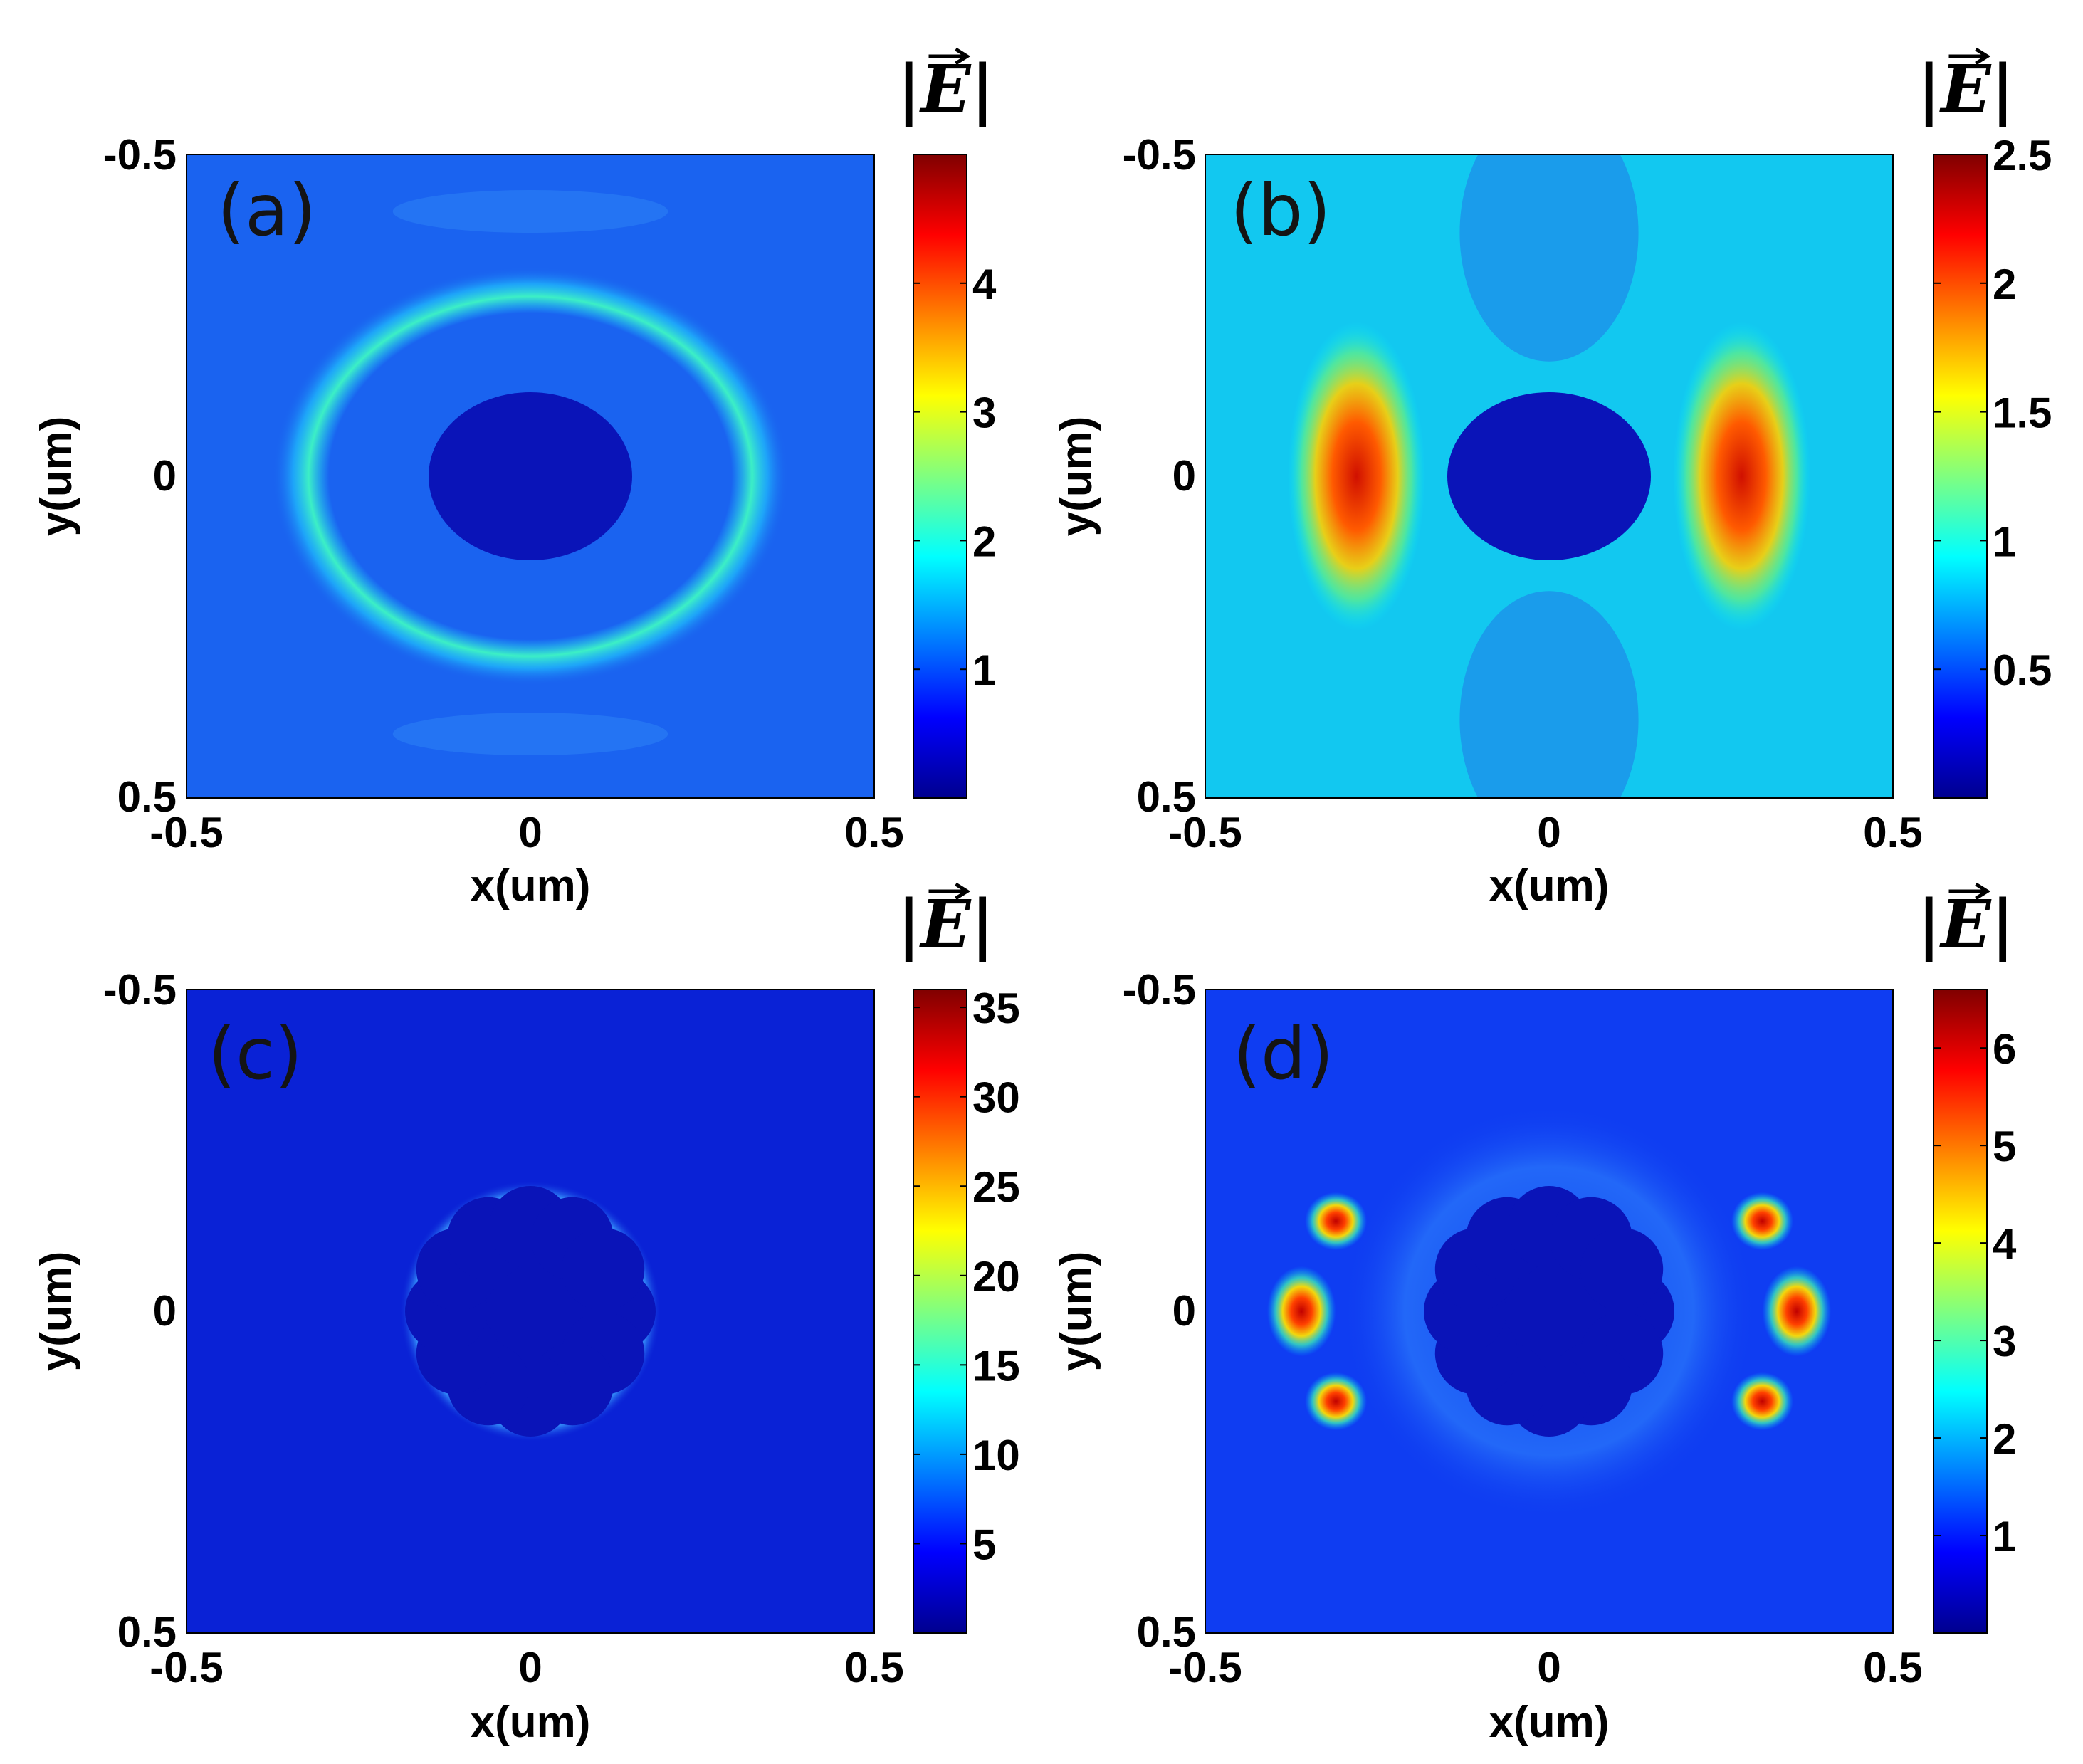 The image size is (2083, 1764). What do you see at coordinates (140, 990) in the screenshot?
I see `panel-c-ytick-top: -0.5` at bounding box center [140, 990].